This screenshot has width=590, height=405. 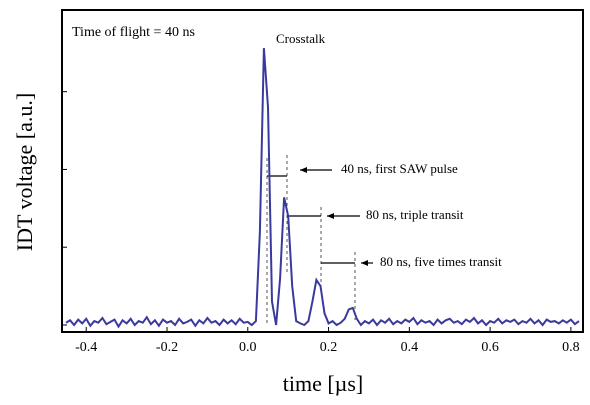 What do you see at coordinates (399, 168) in the screenshot?
I see `annotation: 40 ns, first SAW pulse` at bounding box center [399, 168].